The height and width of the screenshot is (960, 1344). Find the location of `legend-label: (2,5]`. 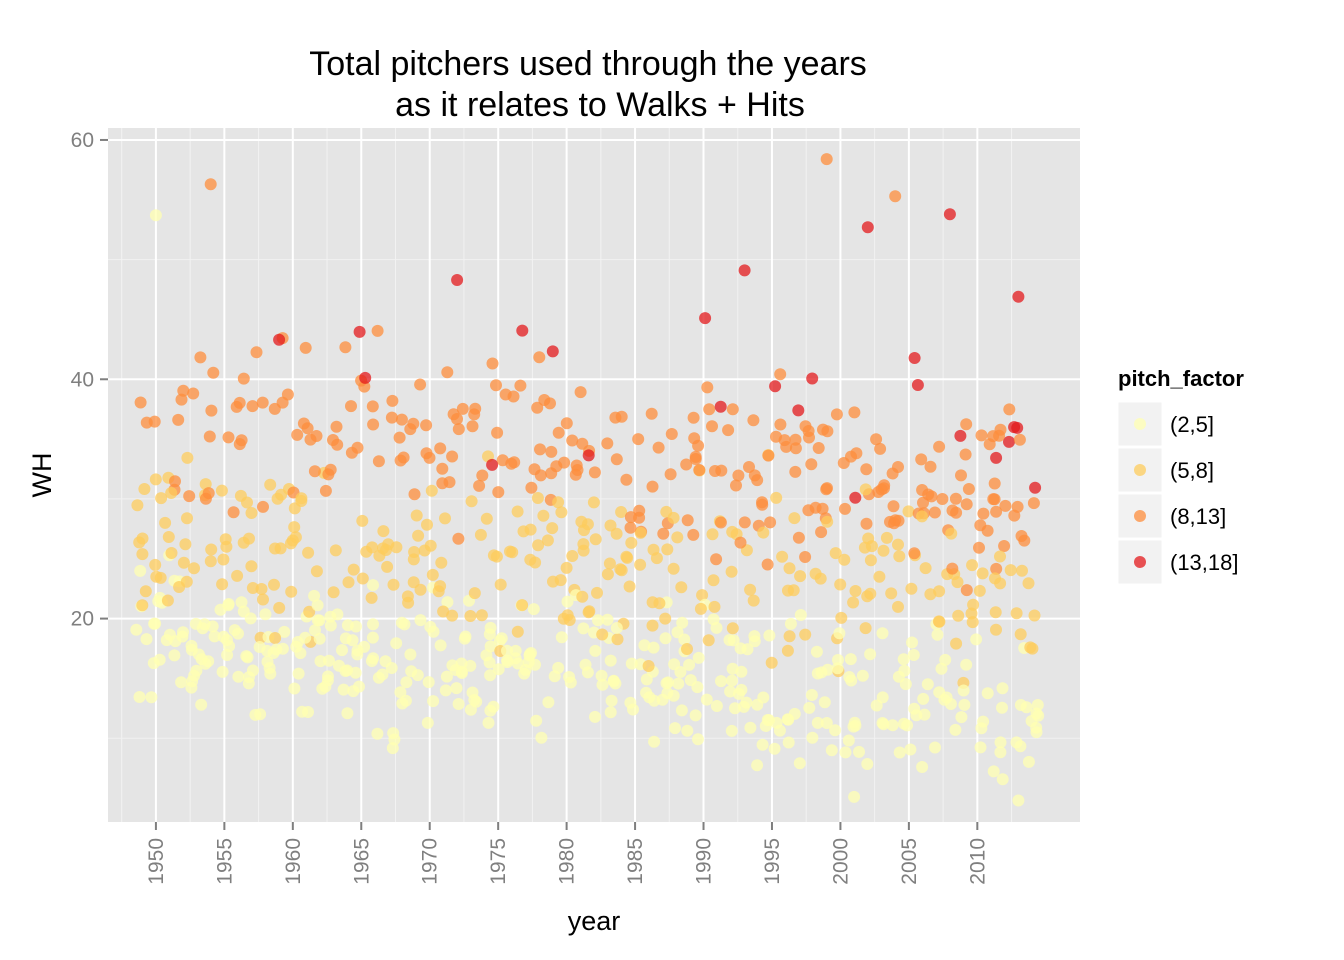

legend-label: (2,5] is located at coordinates (1192, 424).